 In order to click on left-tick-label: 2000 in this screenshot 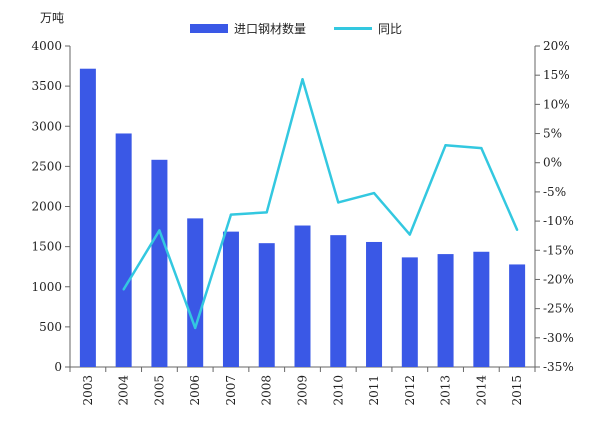, I will do `click(46, 207)`.